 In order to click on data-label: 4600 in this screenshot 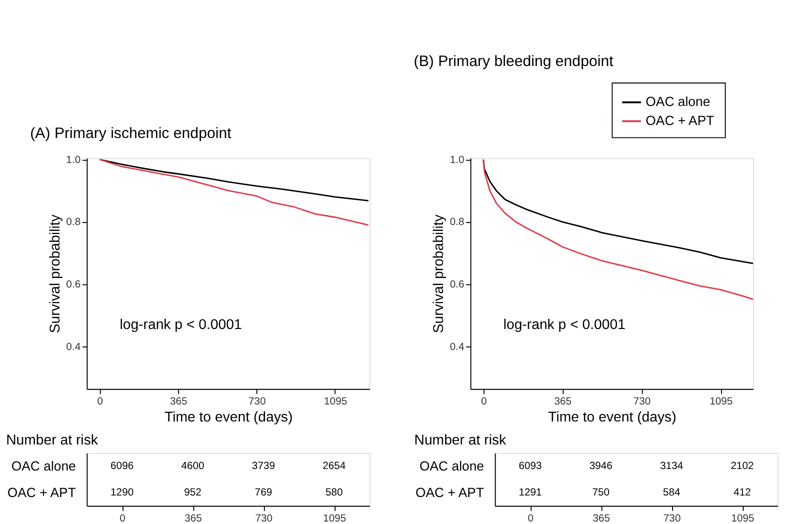, I will do `click(193, 466)`.